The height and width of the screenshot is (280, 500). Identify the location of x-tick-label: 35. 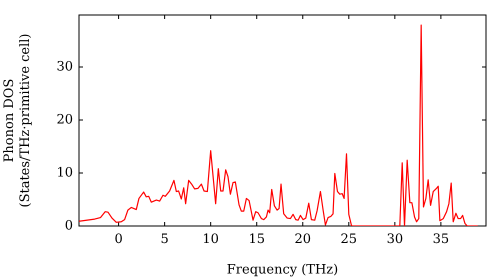
(441, 240).